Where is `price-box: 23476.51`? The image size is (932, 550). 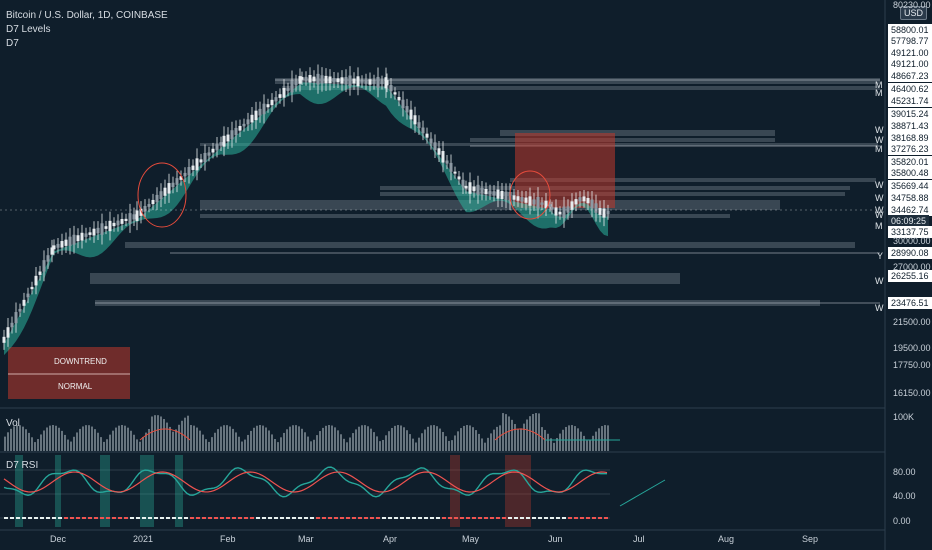
price-box: 23476.51 is located at coordinates (910, 303).